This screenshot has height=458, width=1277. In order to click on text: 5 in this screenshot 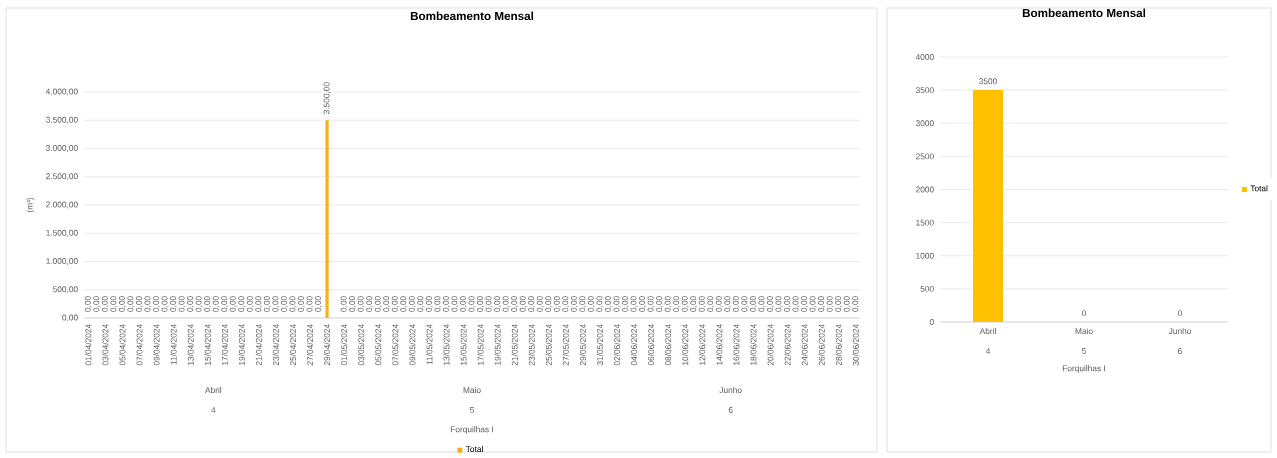, I will do `click(1084, 351)`.